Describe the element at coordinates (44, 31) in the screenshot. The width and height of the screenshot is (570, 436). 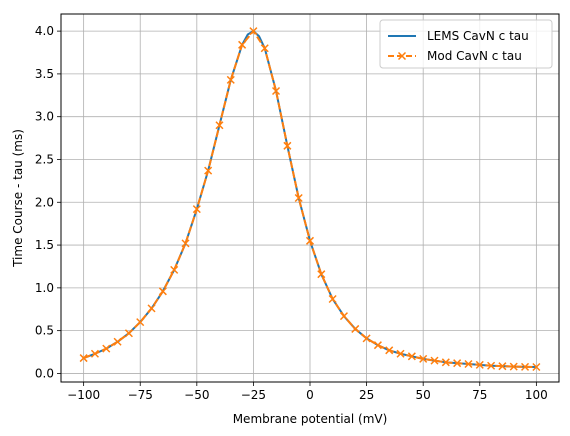
I see `y-tick-label: 4.0` at that location.